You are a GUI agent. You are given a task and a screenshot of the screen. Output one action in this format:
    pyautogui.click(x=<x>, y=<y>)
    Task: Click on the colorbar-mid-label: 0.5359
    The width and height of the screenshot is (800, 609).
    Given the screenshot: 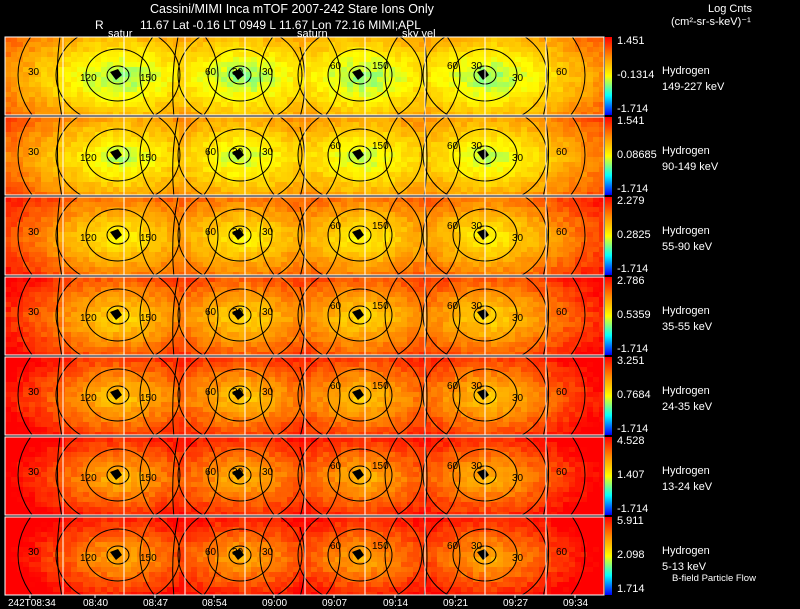 What is the action you would take?
    pyautogui.click(x=634, y=315)
    